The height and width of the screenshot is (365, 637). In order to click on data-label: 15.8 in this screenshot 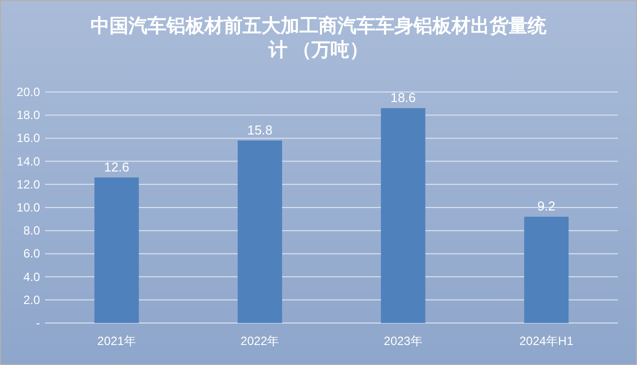, I will do `click(260, 130)`.